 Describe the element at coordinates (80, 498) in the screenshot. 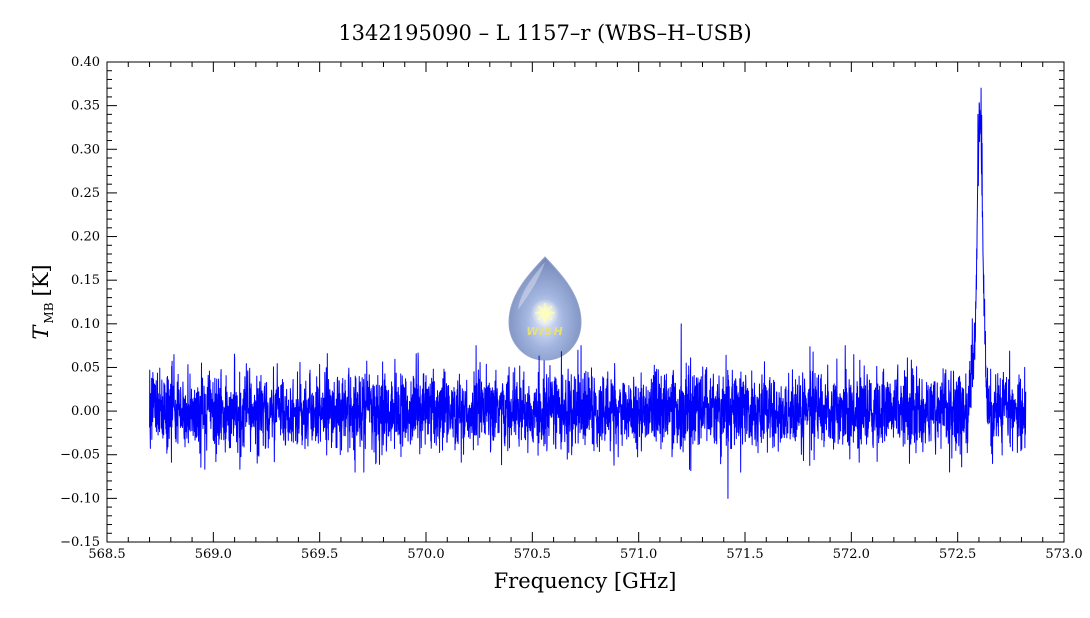

I see `y-tick-label: −0.10` at that location.